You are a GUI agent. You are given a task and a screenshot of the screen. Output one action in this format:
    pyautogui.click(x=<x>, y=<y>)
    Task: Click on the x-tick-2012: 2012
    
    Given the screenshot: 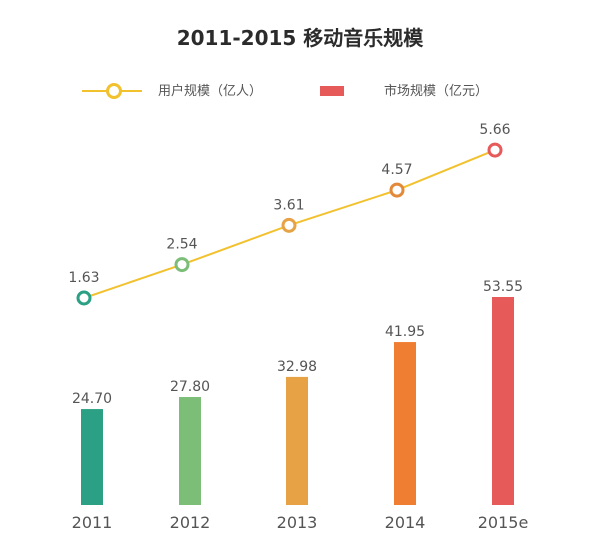 What is the action you would take?
    pyautogui.click(x=190, y=522)
    